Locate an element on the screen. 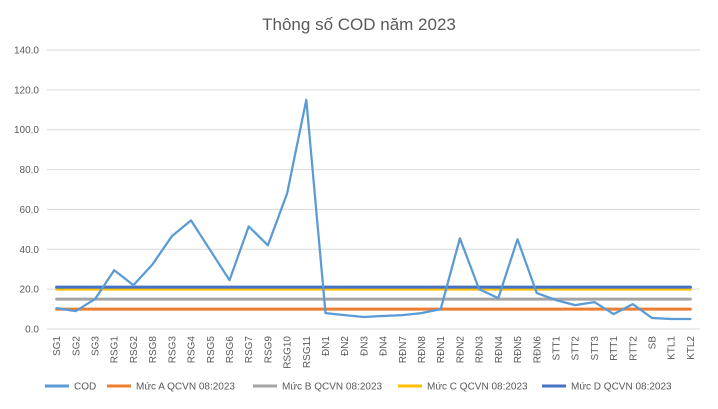  y-tick-label: 80.0 is located at coordinates (30, 170).